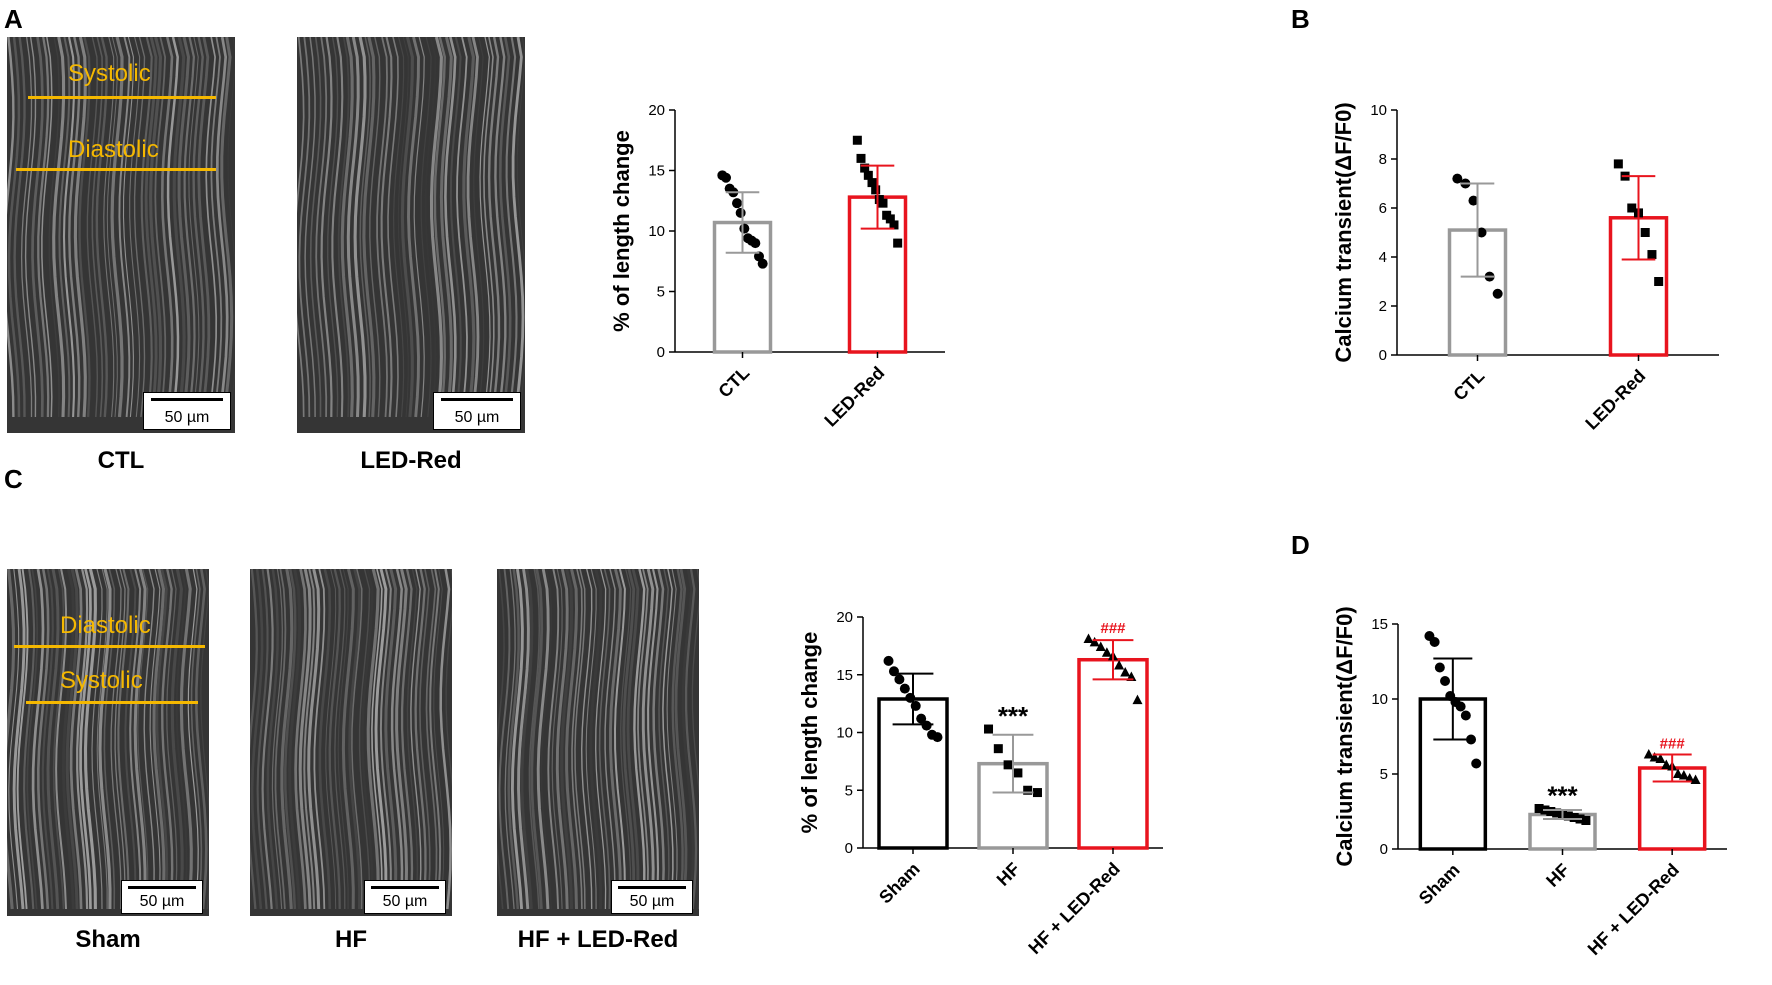  What do you see at coordinates (1073, 908) in the screenshot?
I see `x-tick-label: HF + LED-Red` at bounding box center [1073, 908].